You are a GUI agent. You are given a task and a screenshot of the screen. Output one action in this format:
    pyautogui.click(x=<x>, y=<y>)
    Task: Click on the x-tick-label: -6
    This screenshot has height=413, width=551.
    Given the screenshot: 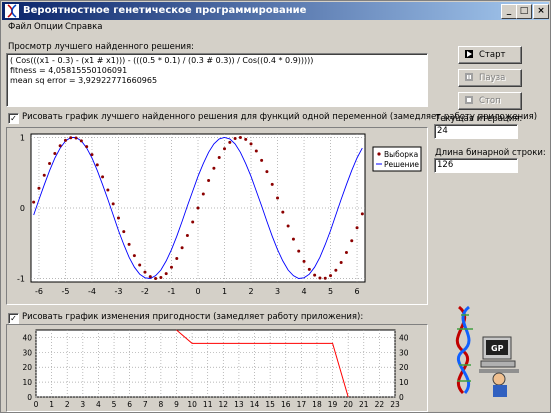 What is the action you would take?
    pyautogui.click(x=39, y=291)
    